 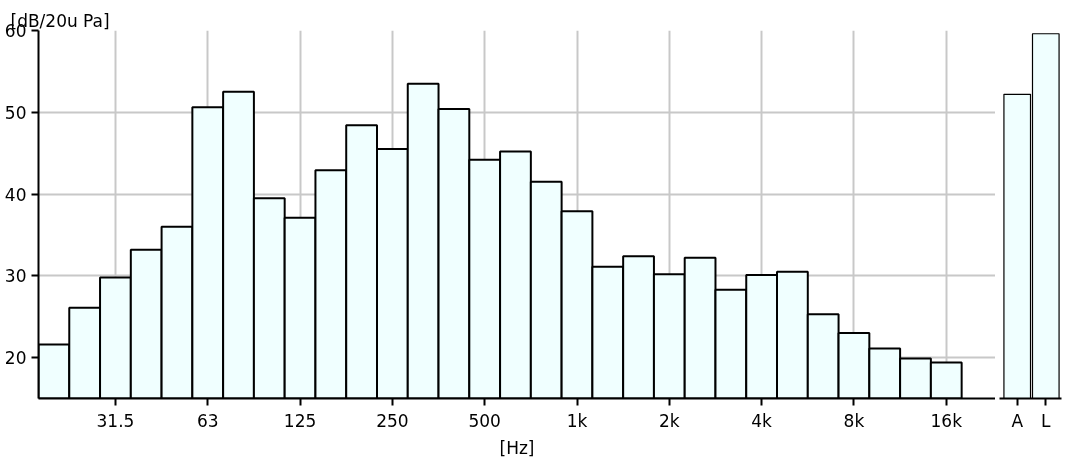 What do you see at coordinates (854, 420) in the screenshot?
I see `x-tick-label: 8k` at bounding box center [854, 420].